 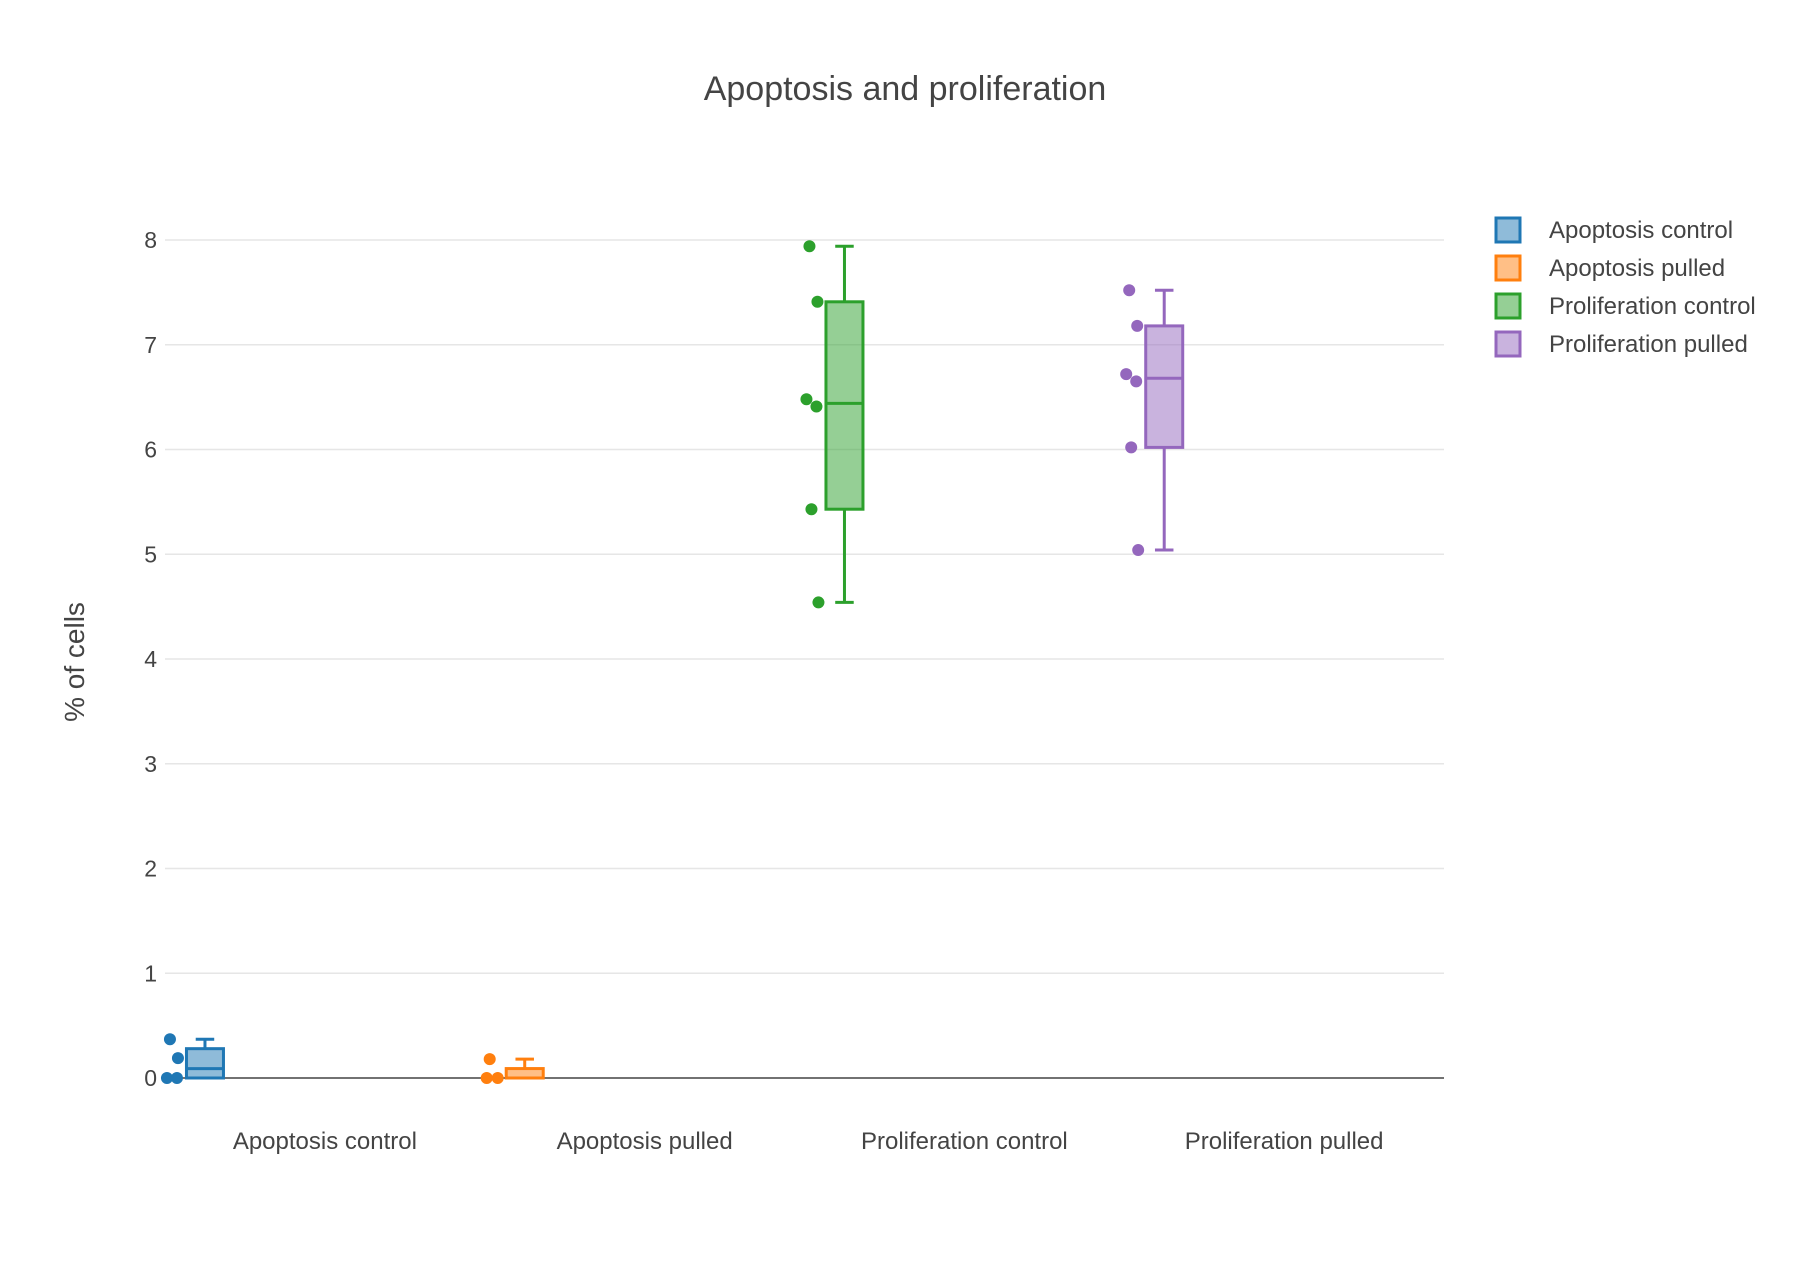 I want to click on x-tick-label: Proliferation control, so click(x=964, y=1141).